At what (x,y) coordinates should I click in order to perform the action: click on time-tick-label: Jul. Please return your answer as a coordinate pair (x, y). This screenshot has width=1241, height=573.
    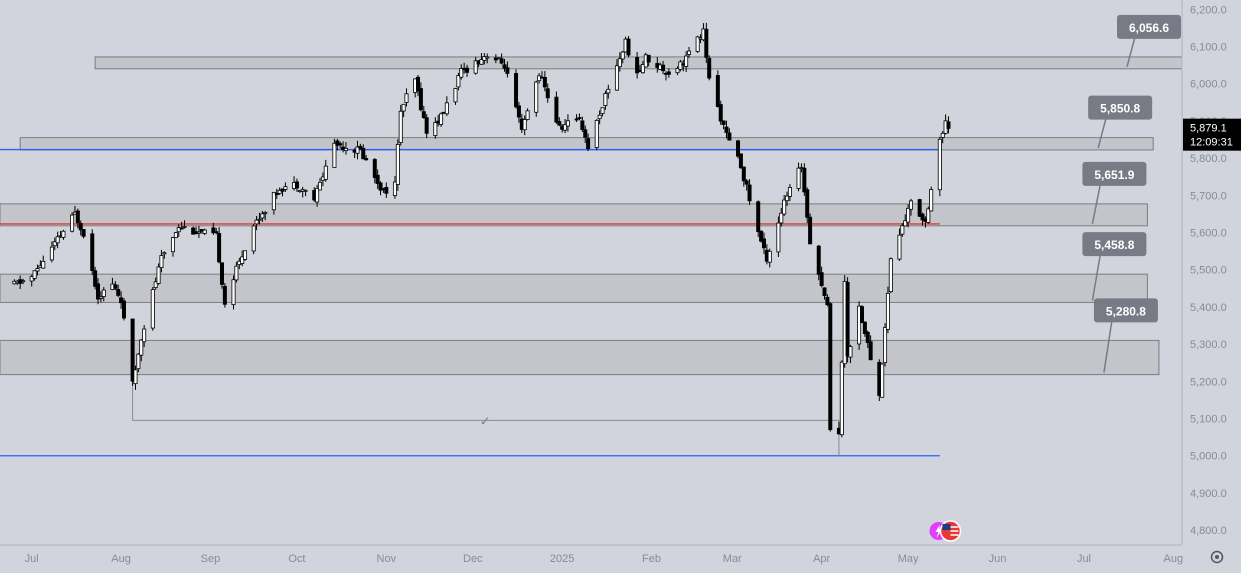
    Looking at the image, I should click on (1084, 559).